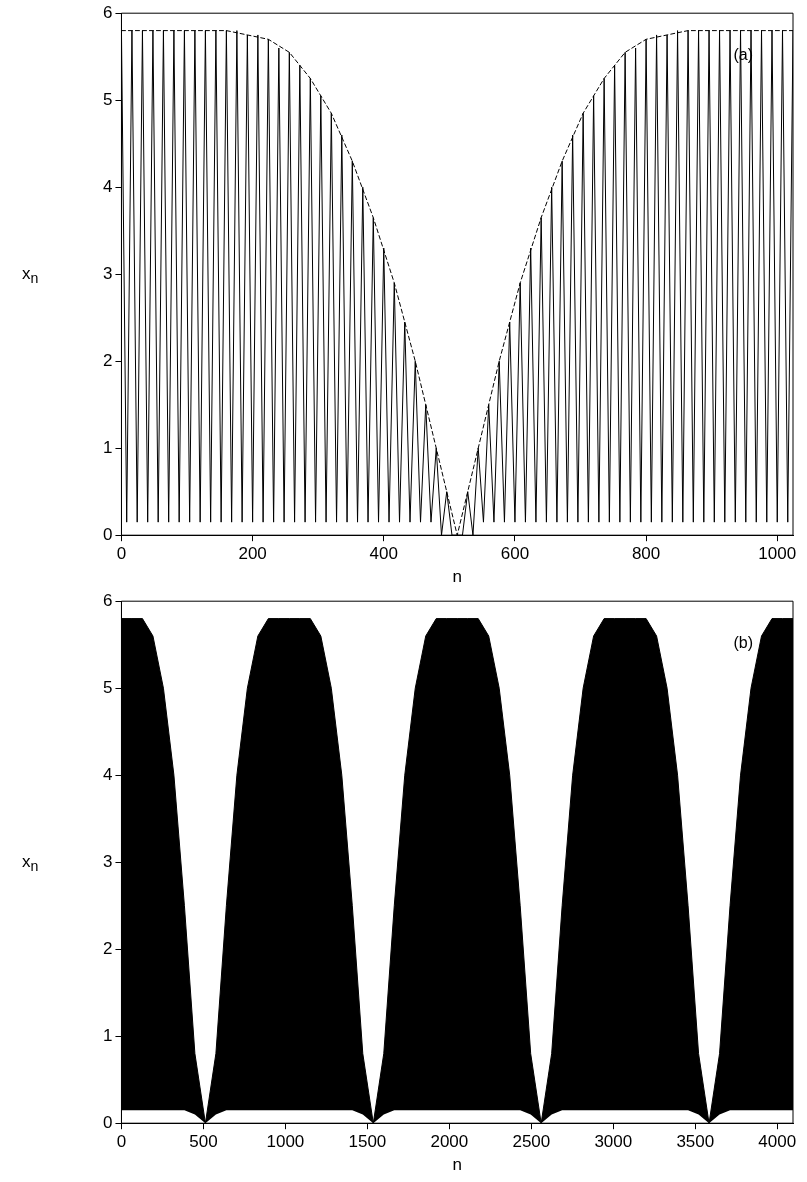 Image resolution: width=807 pixels, height=1182 pixels. Describe the element at coordinates (646, 554) in the screenshot. I see `x-tick-label: 800` at that location.